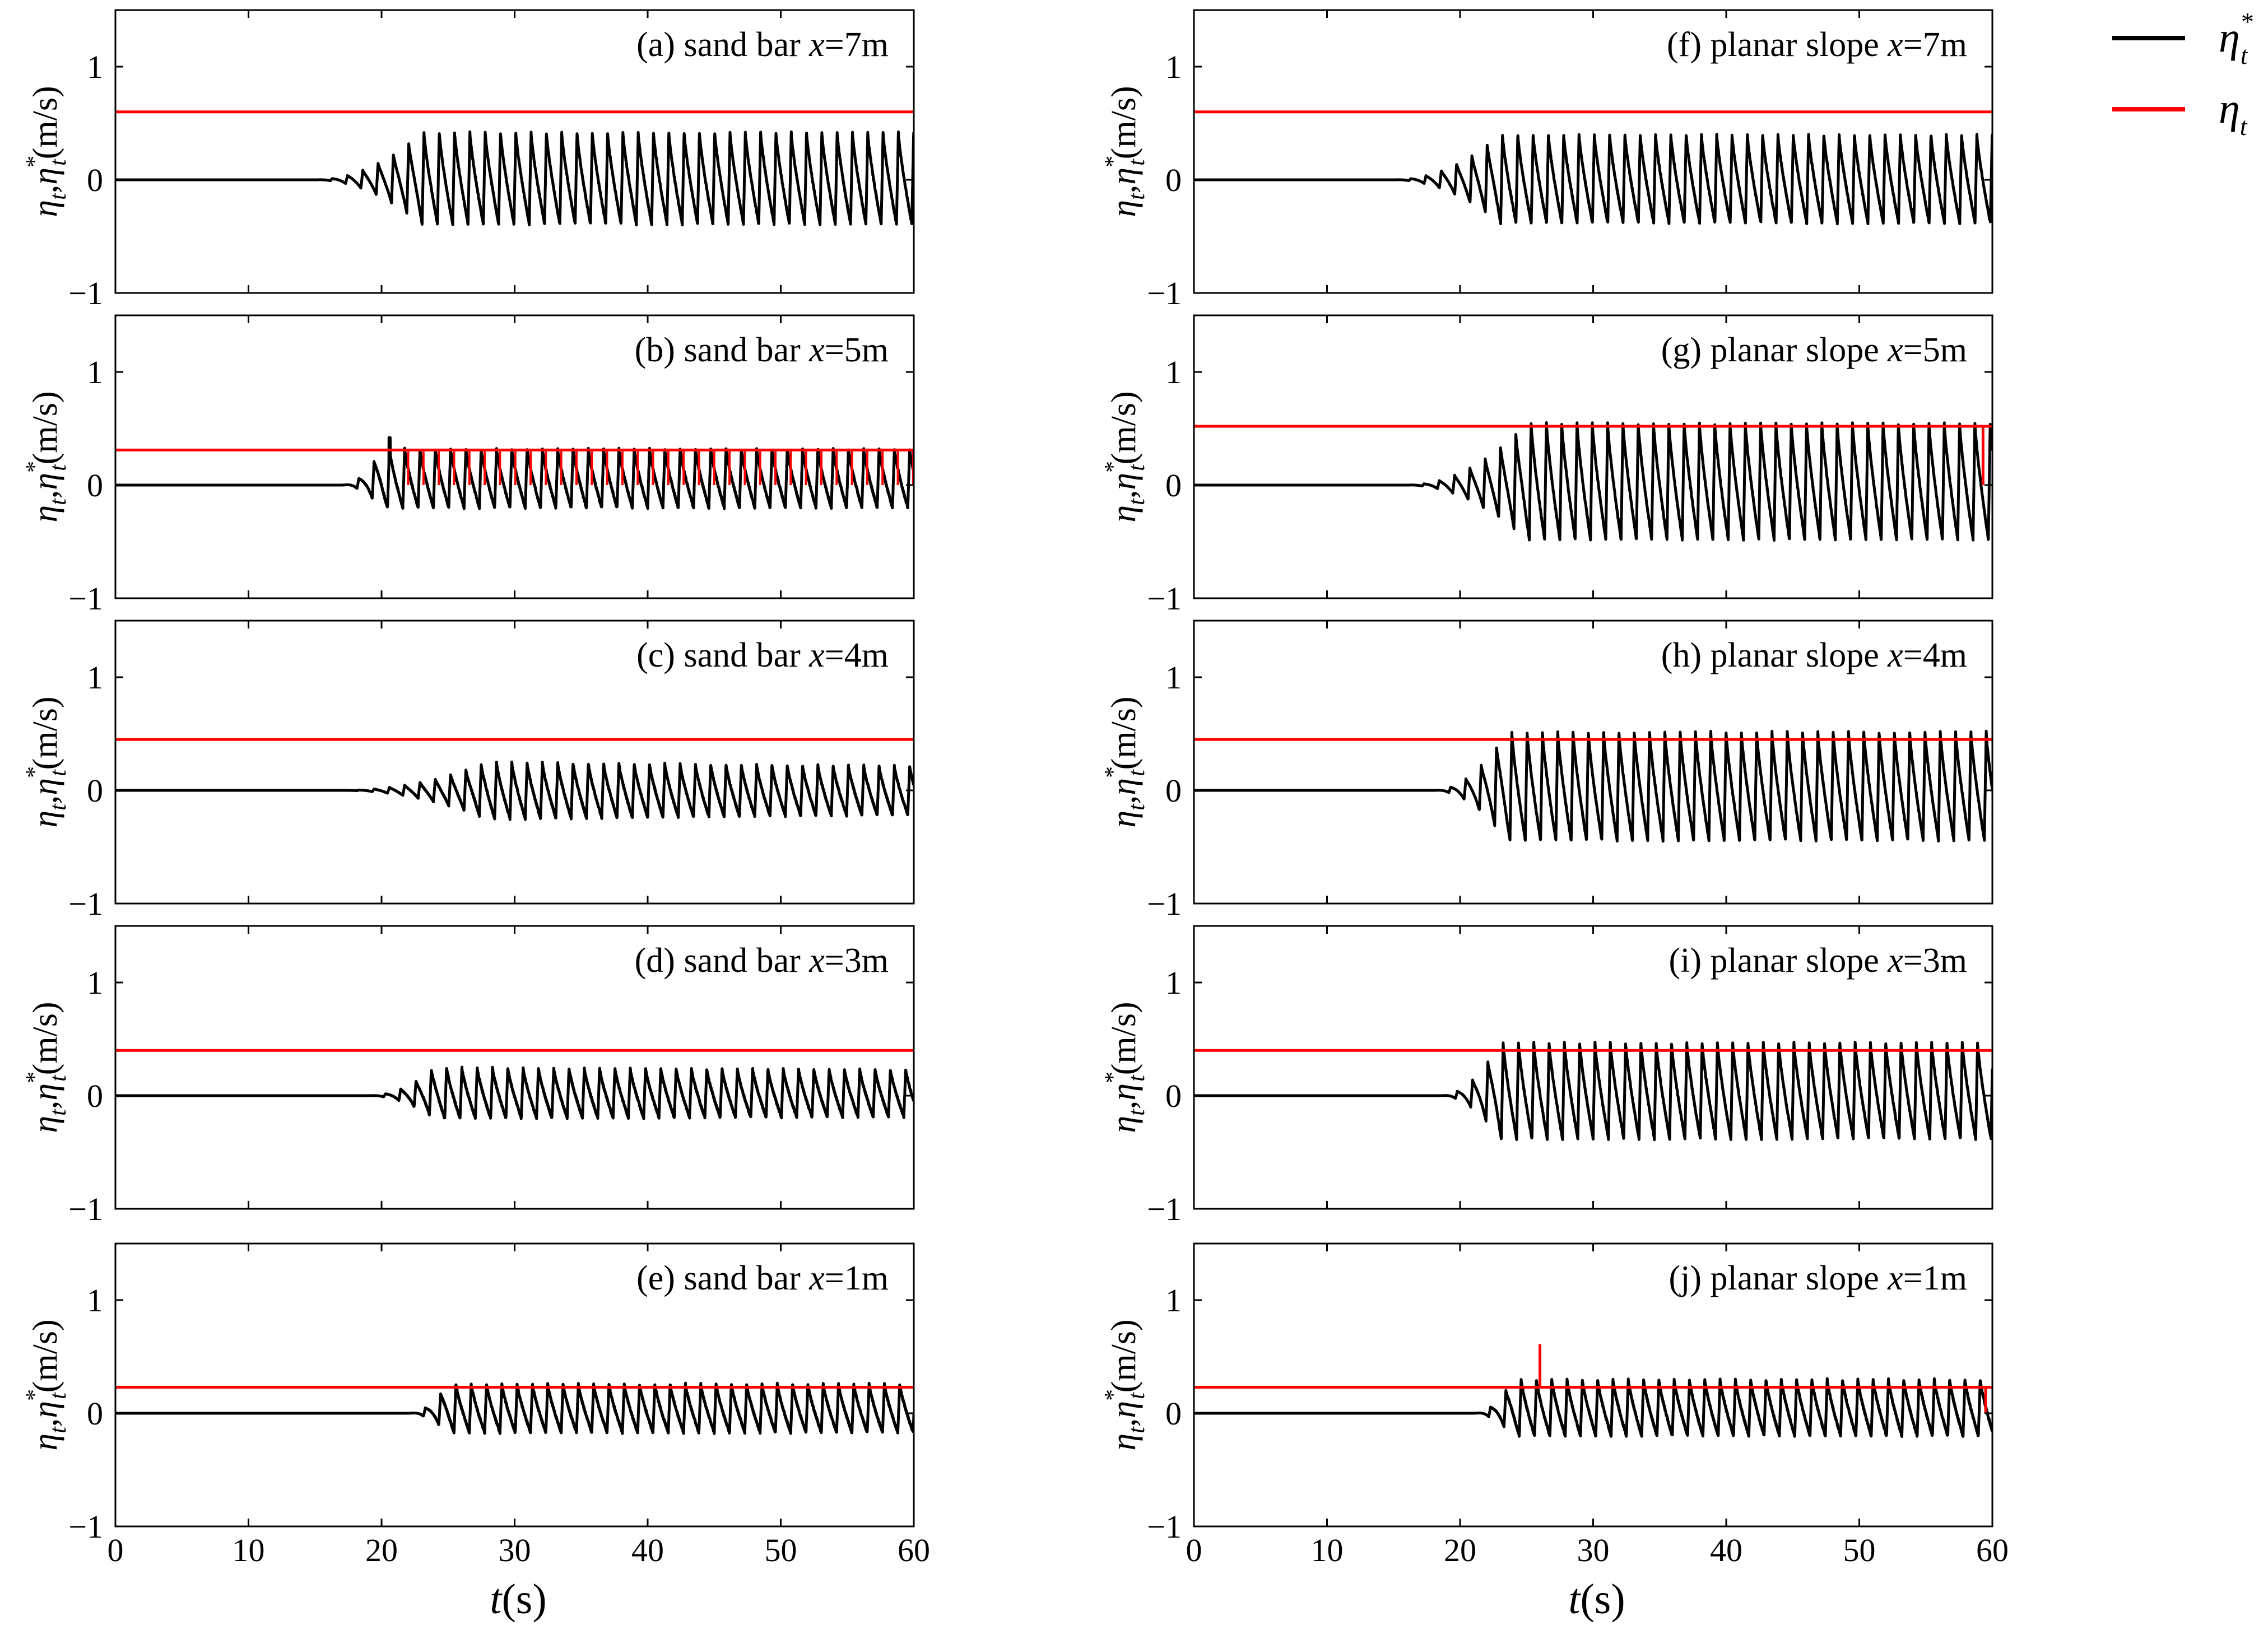 This screenshot has width=2268, height=1625. Describe the element at coordinates (762, 961) in the screenshot. I see `panel-title-d: (d) sand bar x=3m` at that location.